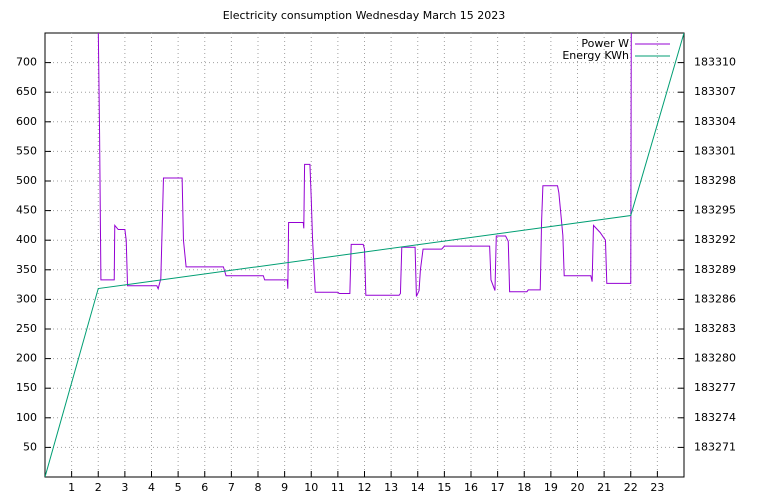  Describe the element at coordinates (26, 358) in the screenshot. I see `y-tick-label: 200` at that location.